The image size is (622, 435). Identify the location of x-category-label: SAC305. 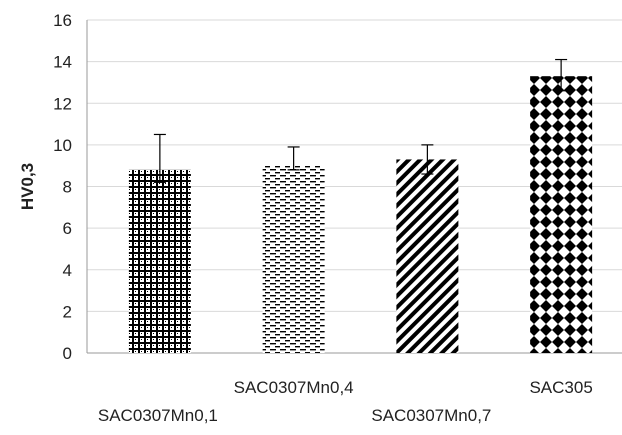
(560, 387).